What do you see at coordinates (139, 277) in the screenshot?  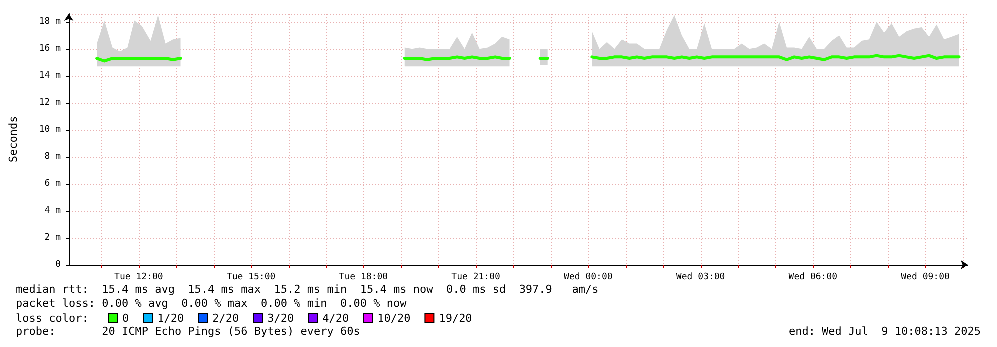 I see `x-tick-label: Tue 12:00` at bounding box center [139, 277].